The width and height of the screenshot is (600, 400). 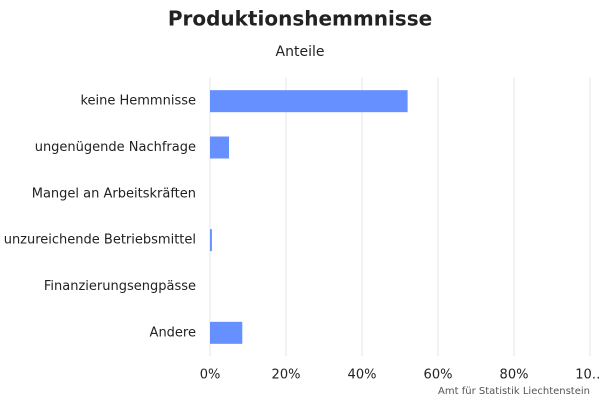 I want to click on x-tick-label: 60%, so click(x=438, y=375).